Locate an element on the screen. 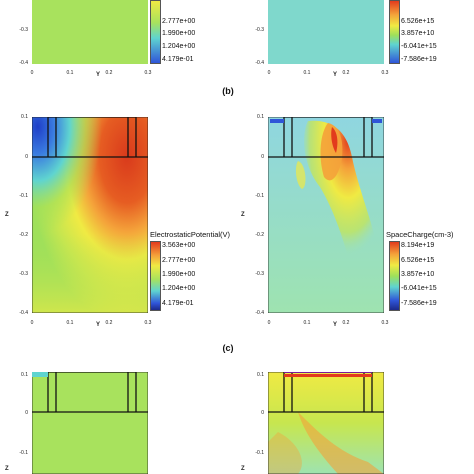 The height and width of the screenshot is (474, 474). colorbar-tick: 8.194e+19 is located at coordinates (418, 245).